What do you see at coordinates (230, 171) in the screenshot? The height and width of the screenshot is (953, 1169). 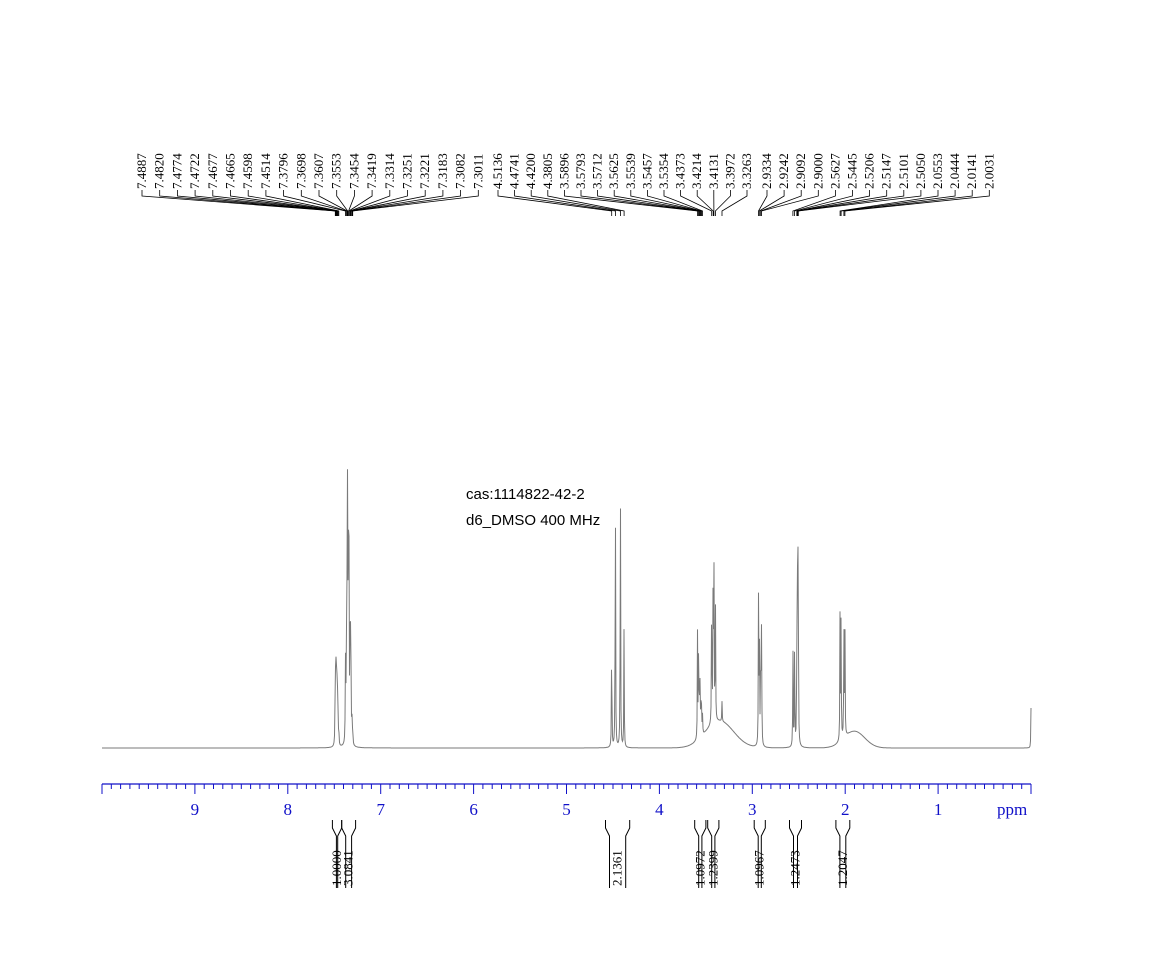 I see `peak-label: 7.4665` at bounding box center [230, 171].